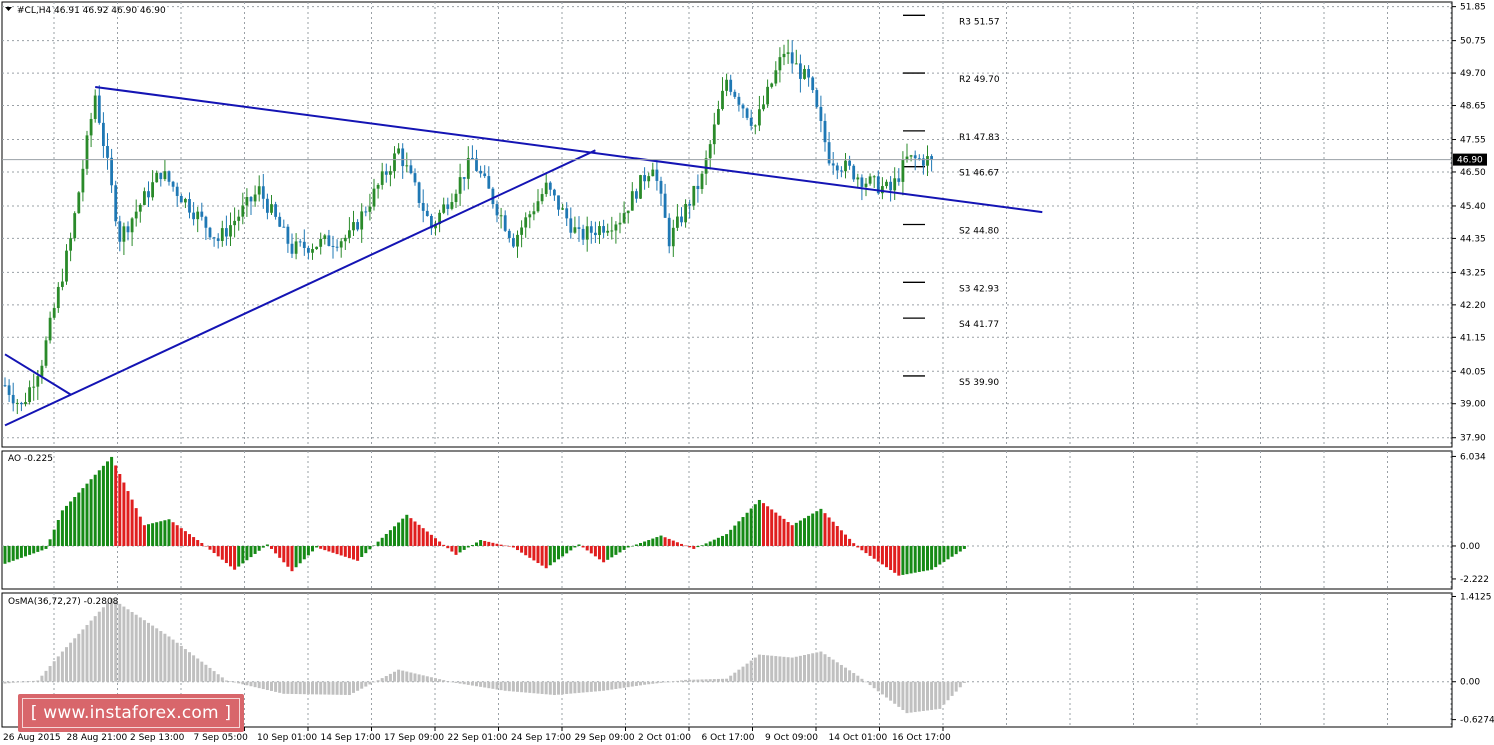 The height and width of the screenshot is (745, 1494). I want to click on price-tick-label: 50.75, so click(1473, 42).